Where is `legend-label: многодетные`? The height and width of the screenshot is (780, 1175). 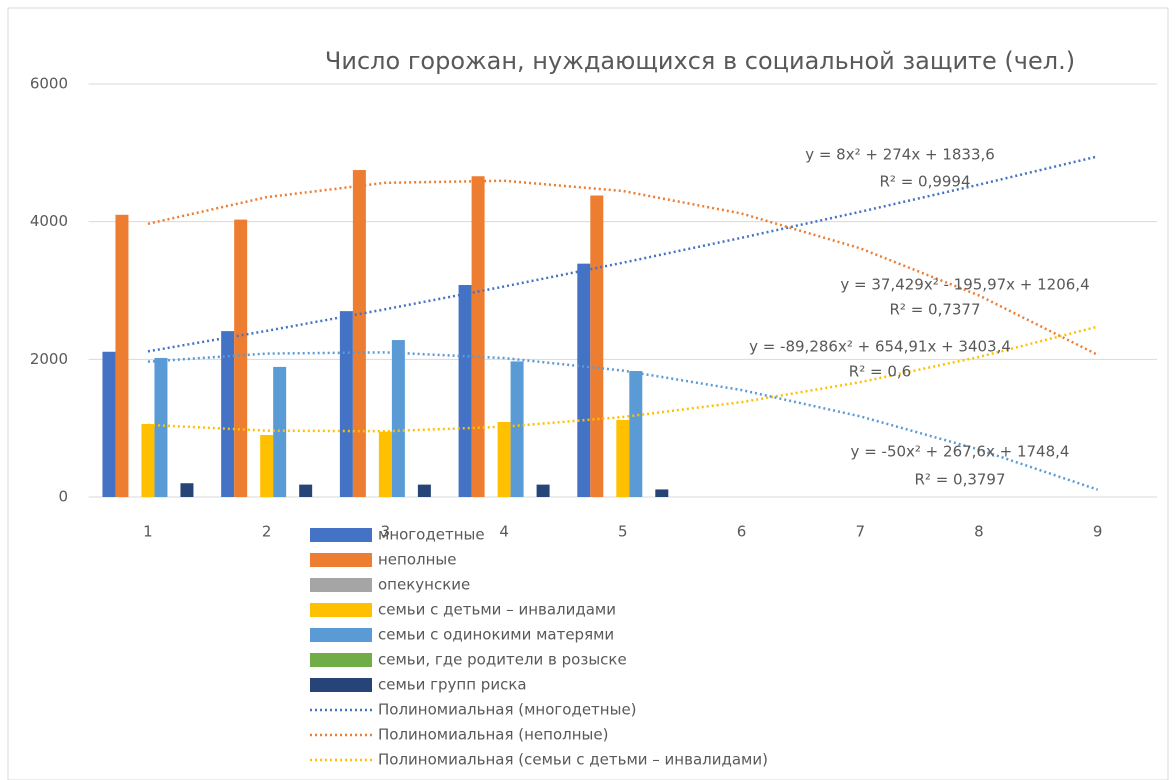
legend-label: многодетные is located at coordinates (431, 535).